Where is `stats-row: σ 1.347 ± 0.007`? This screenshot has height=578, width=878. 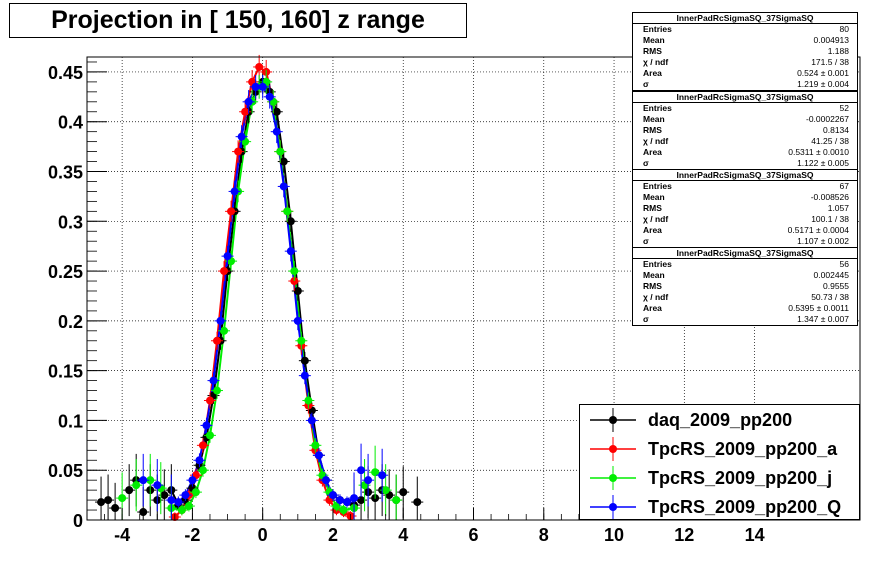
stats-row: σ 1.347 ± 0.007 is located at coordinates (745, 319).